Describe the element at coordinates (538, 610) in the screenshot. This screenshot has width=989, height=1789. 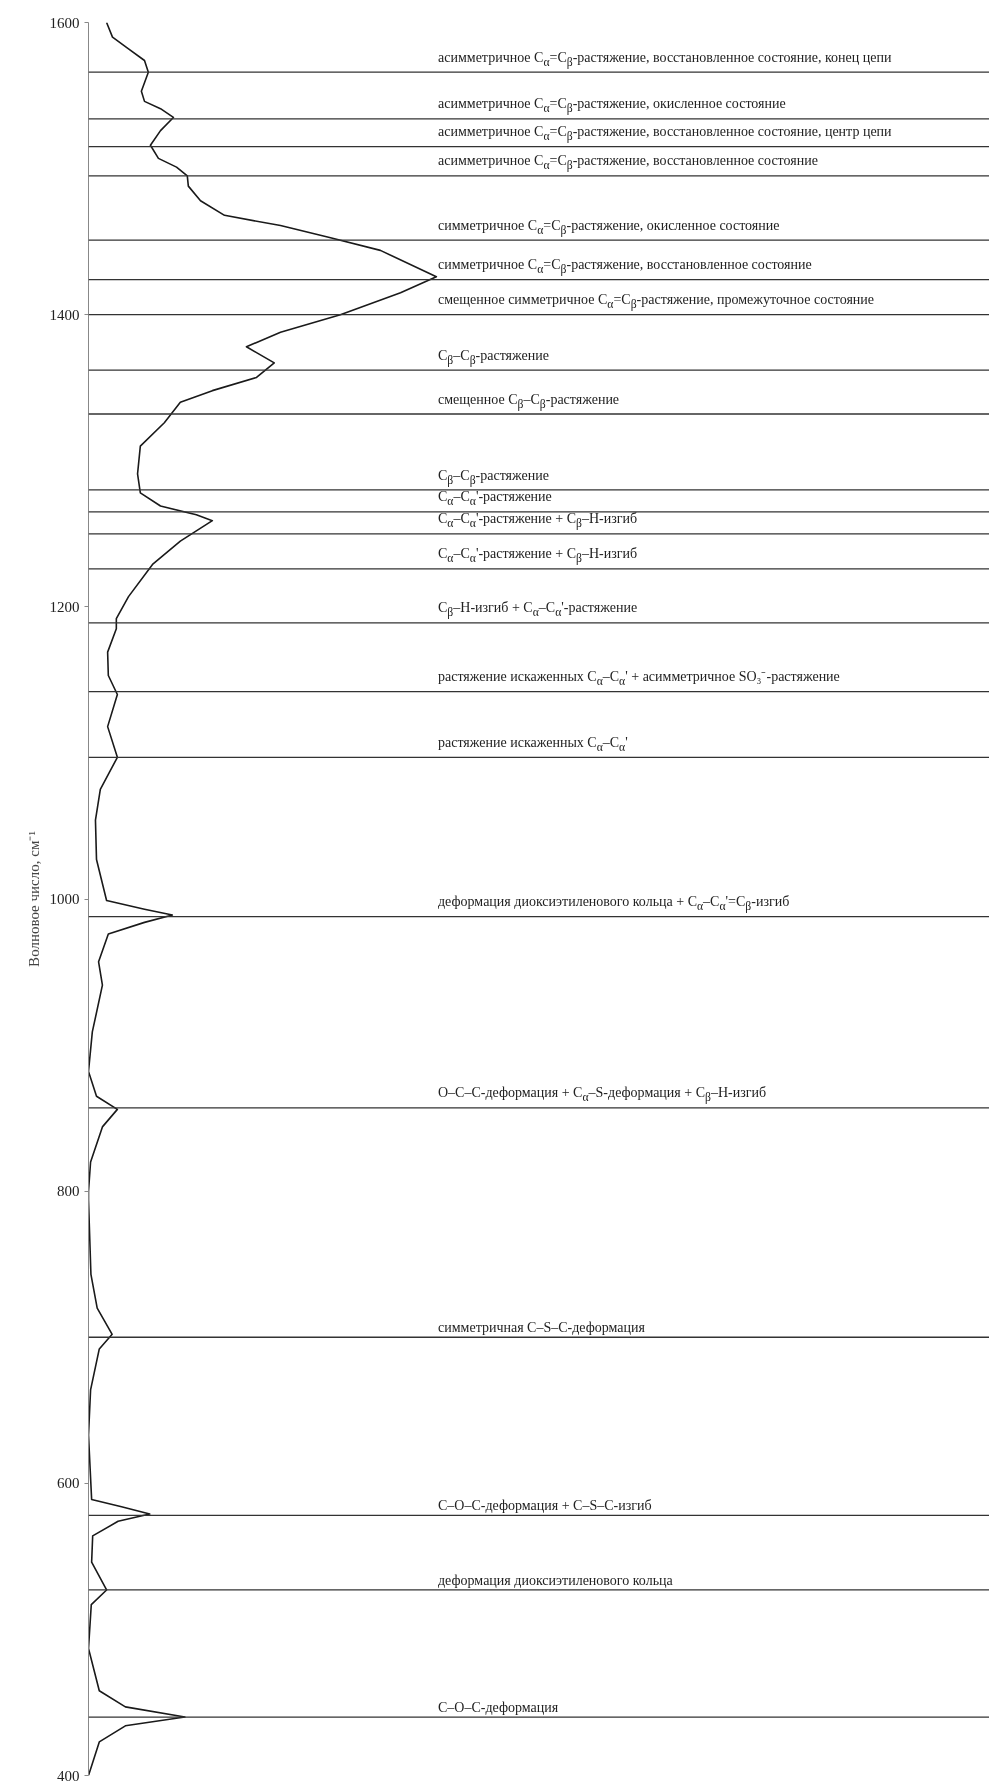
I see `ref-line-label: C$_{β}$–H-изгиб + C$_{α}$–C$_{α}$'-растяжение` at that location.